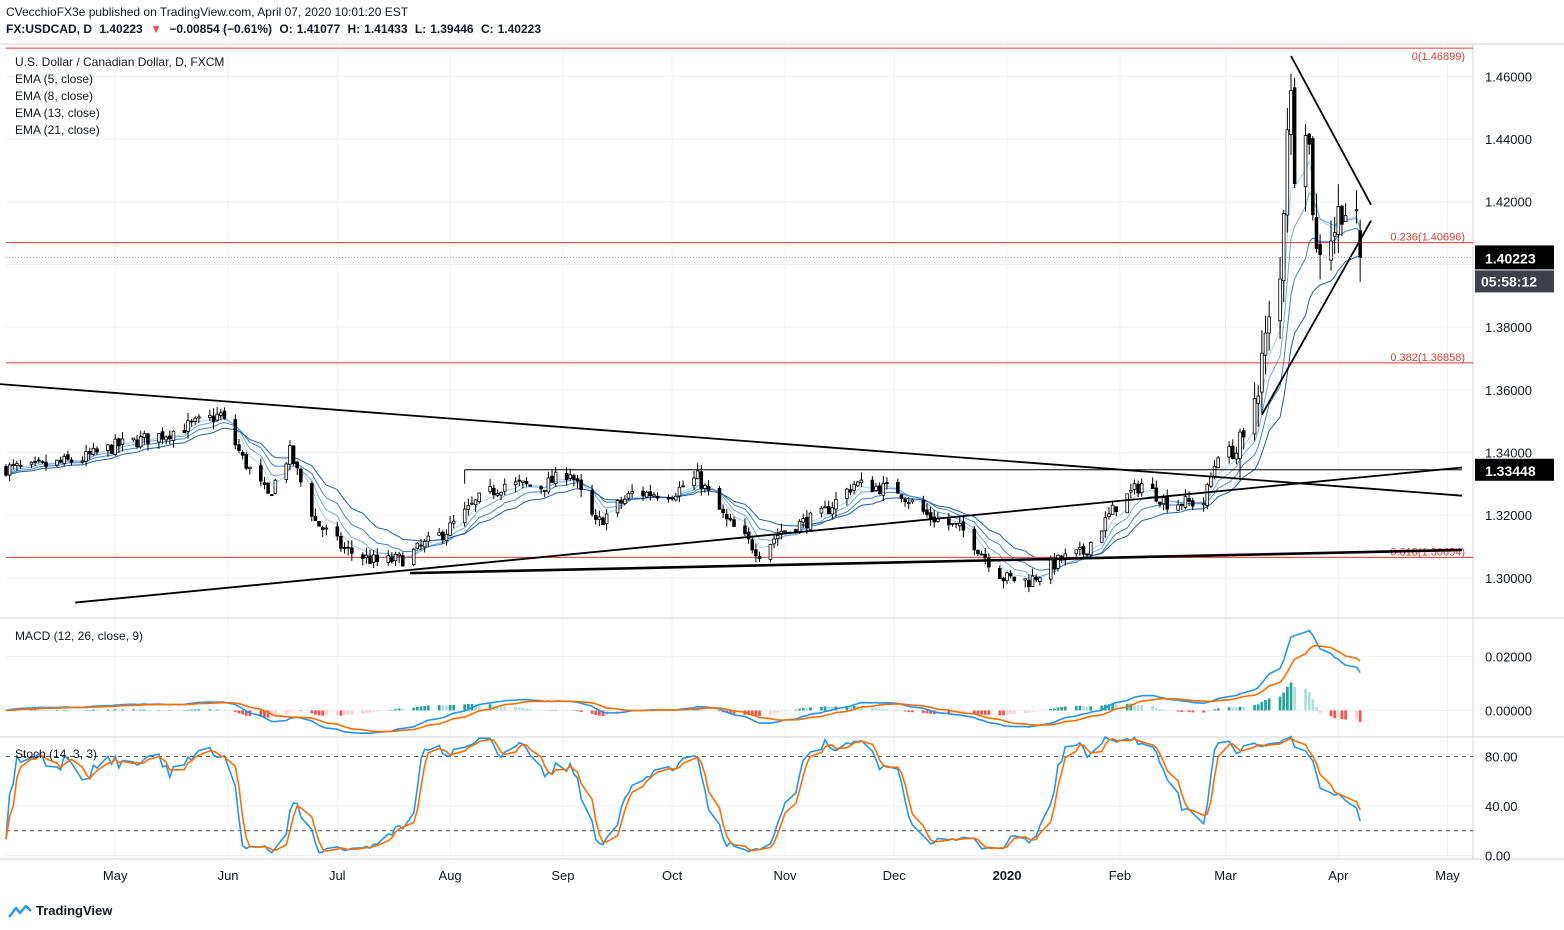  Describe the element at coordinates (60, 910) in the screenshot. I see `tradingview-logo: TradingView` at that location.